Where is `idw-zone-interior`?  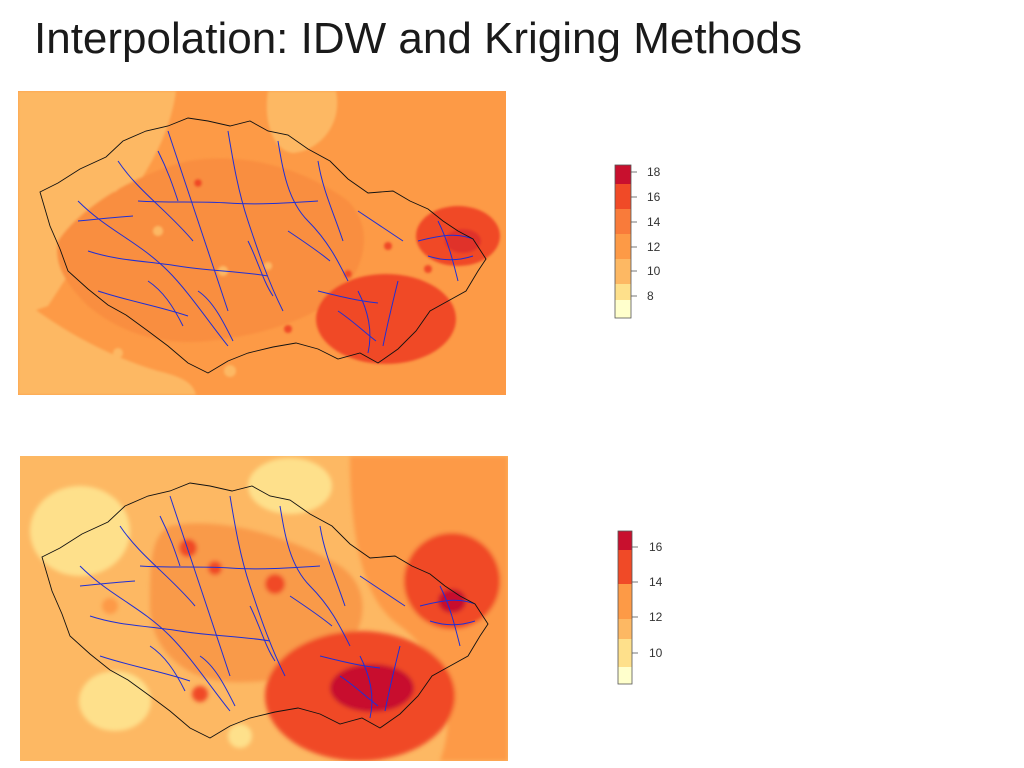
idw-zone-interior is located at coordinates (211, 250).